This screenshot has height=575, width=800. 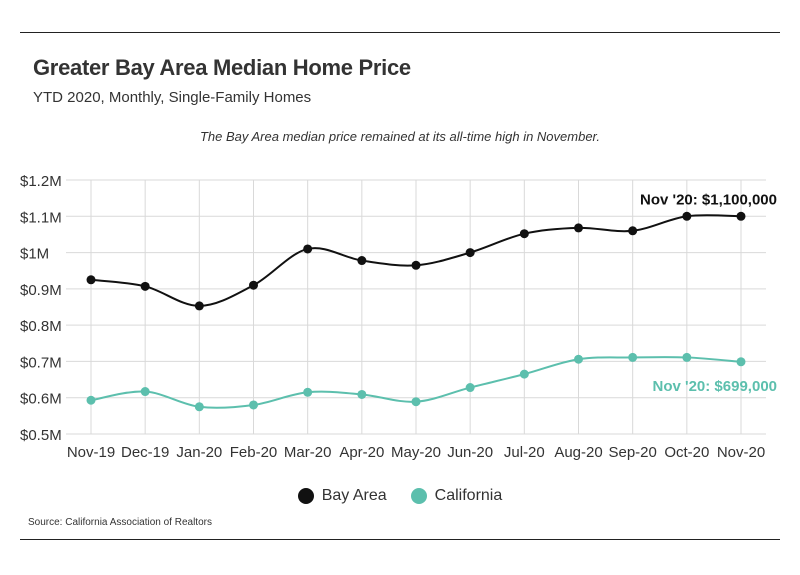 What do you see at coordinates (254, 452) in the screenshot?
I see `x-tick-label: Feb-20` at bounding box center [254, 452].